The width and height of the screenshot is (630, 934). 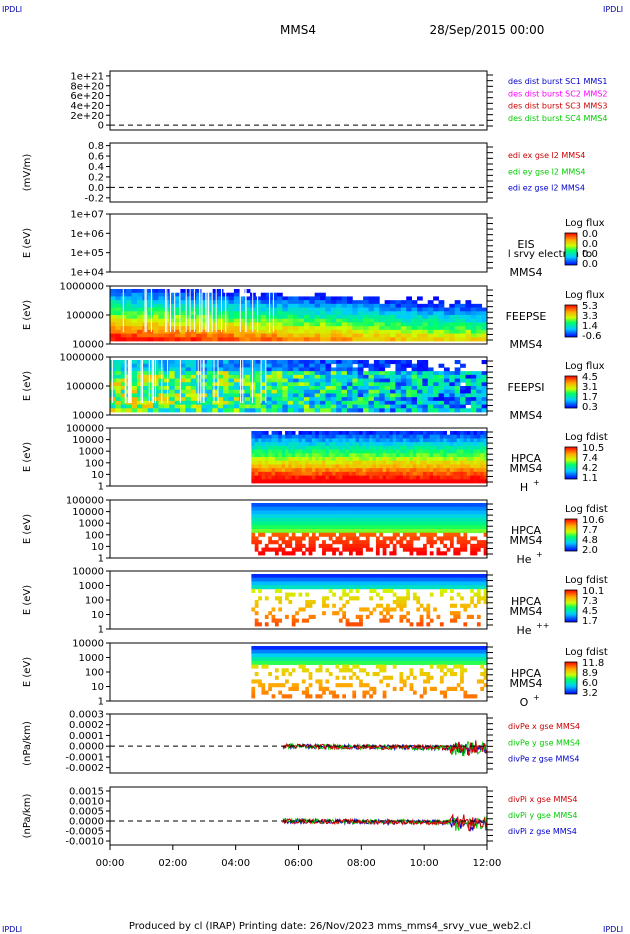 What do you see at coordinates (539, 554) in the screenshot?
I see `species-charge-hpca_he: +` at bounding box center [539, 554].